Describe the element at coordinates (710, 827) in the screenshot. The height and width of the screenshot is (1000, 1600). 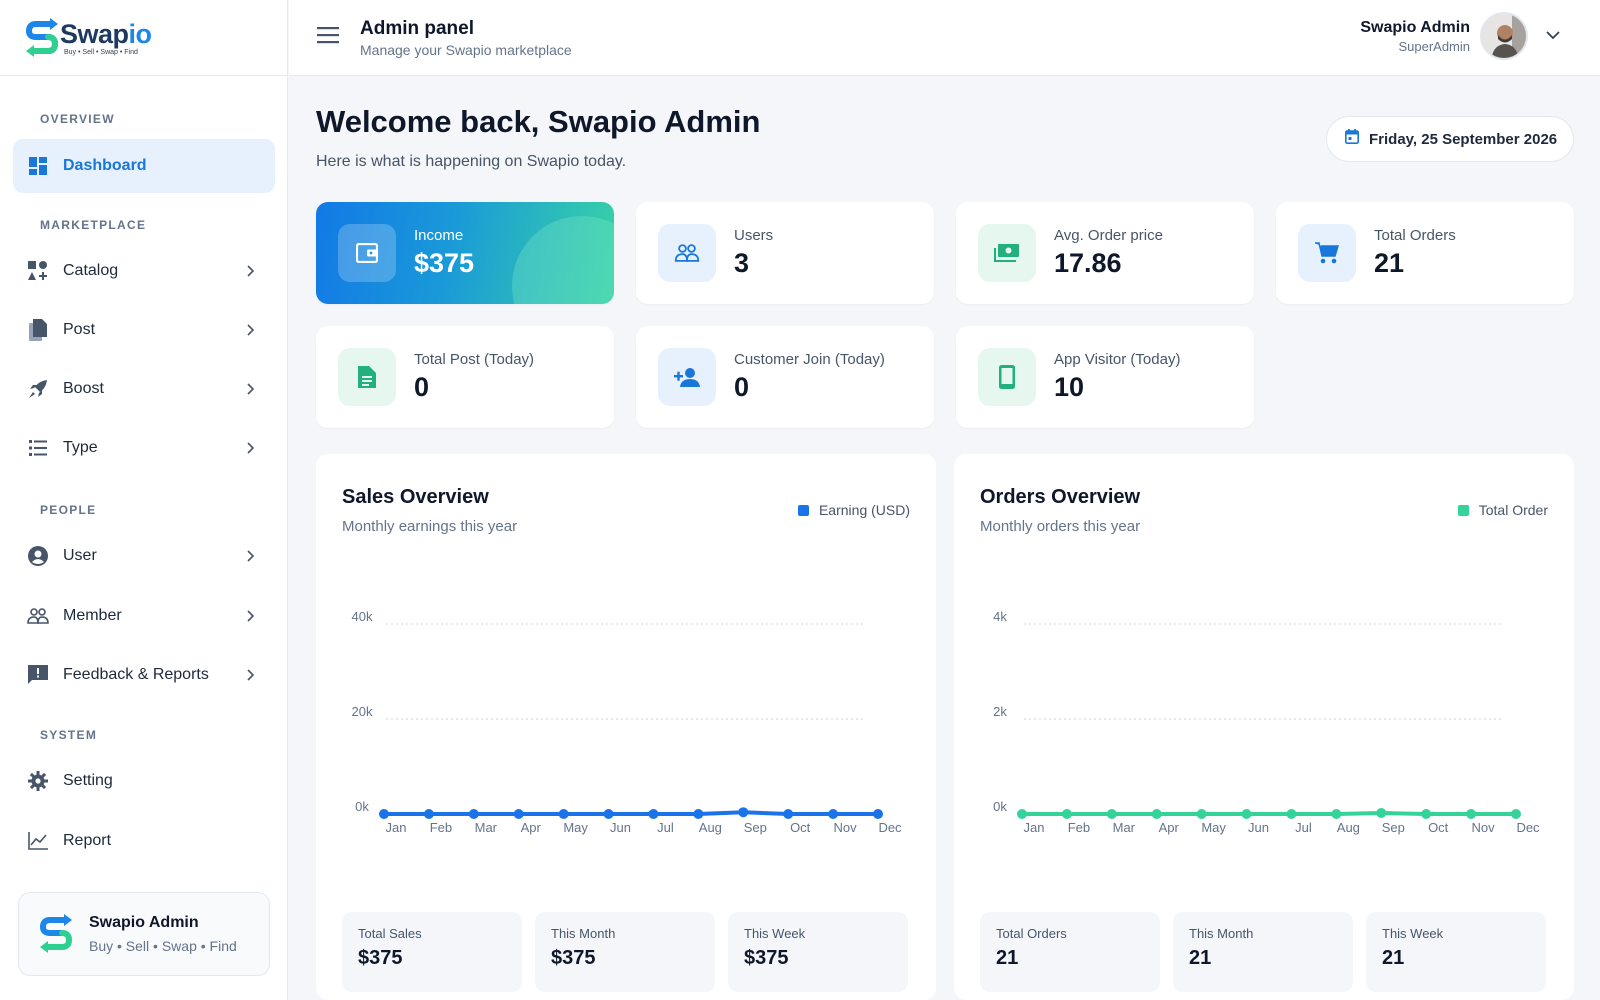
I see `x-tick-label: Aug` at that location.